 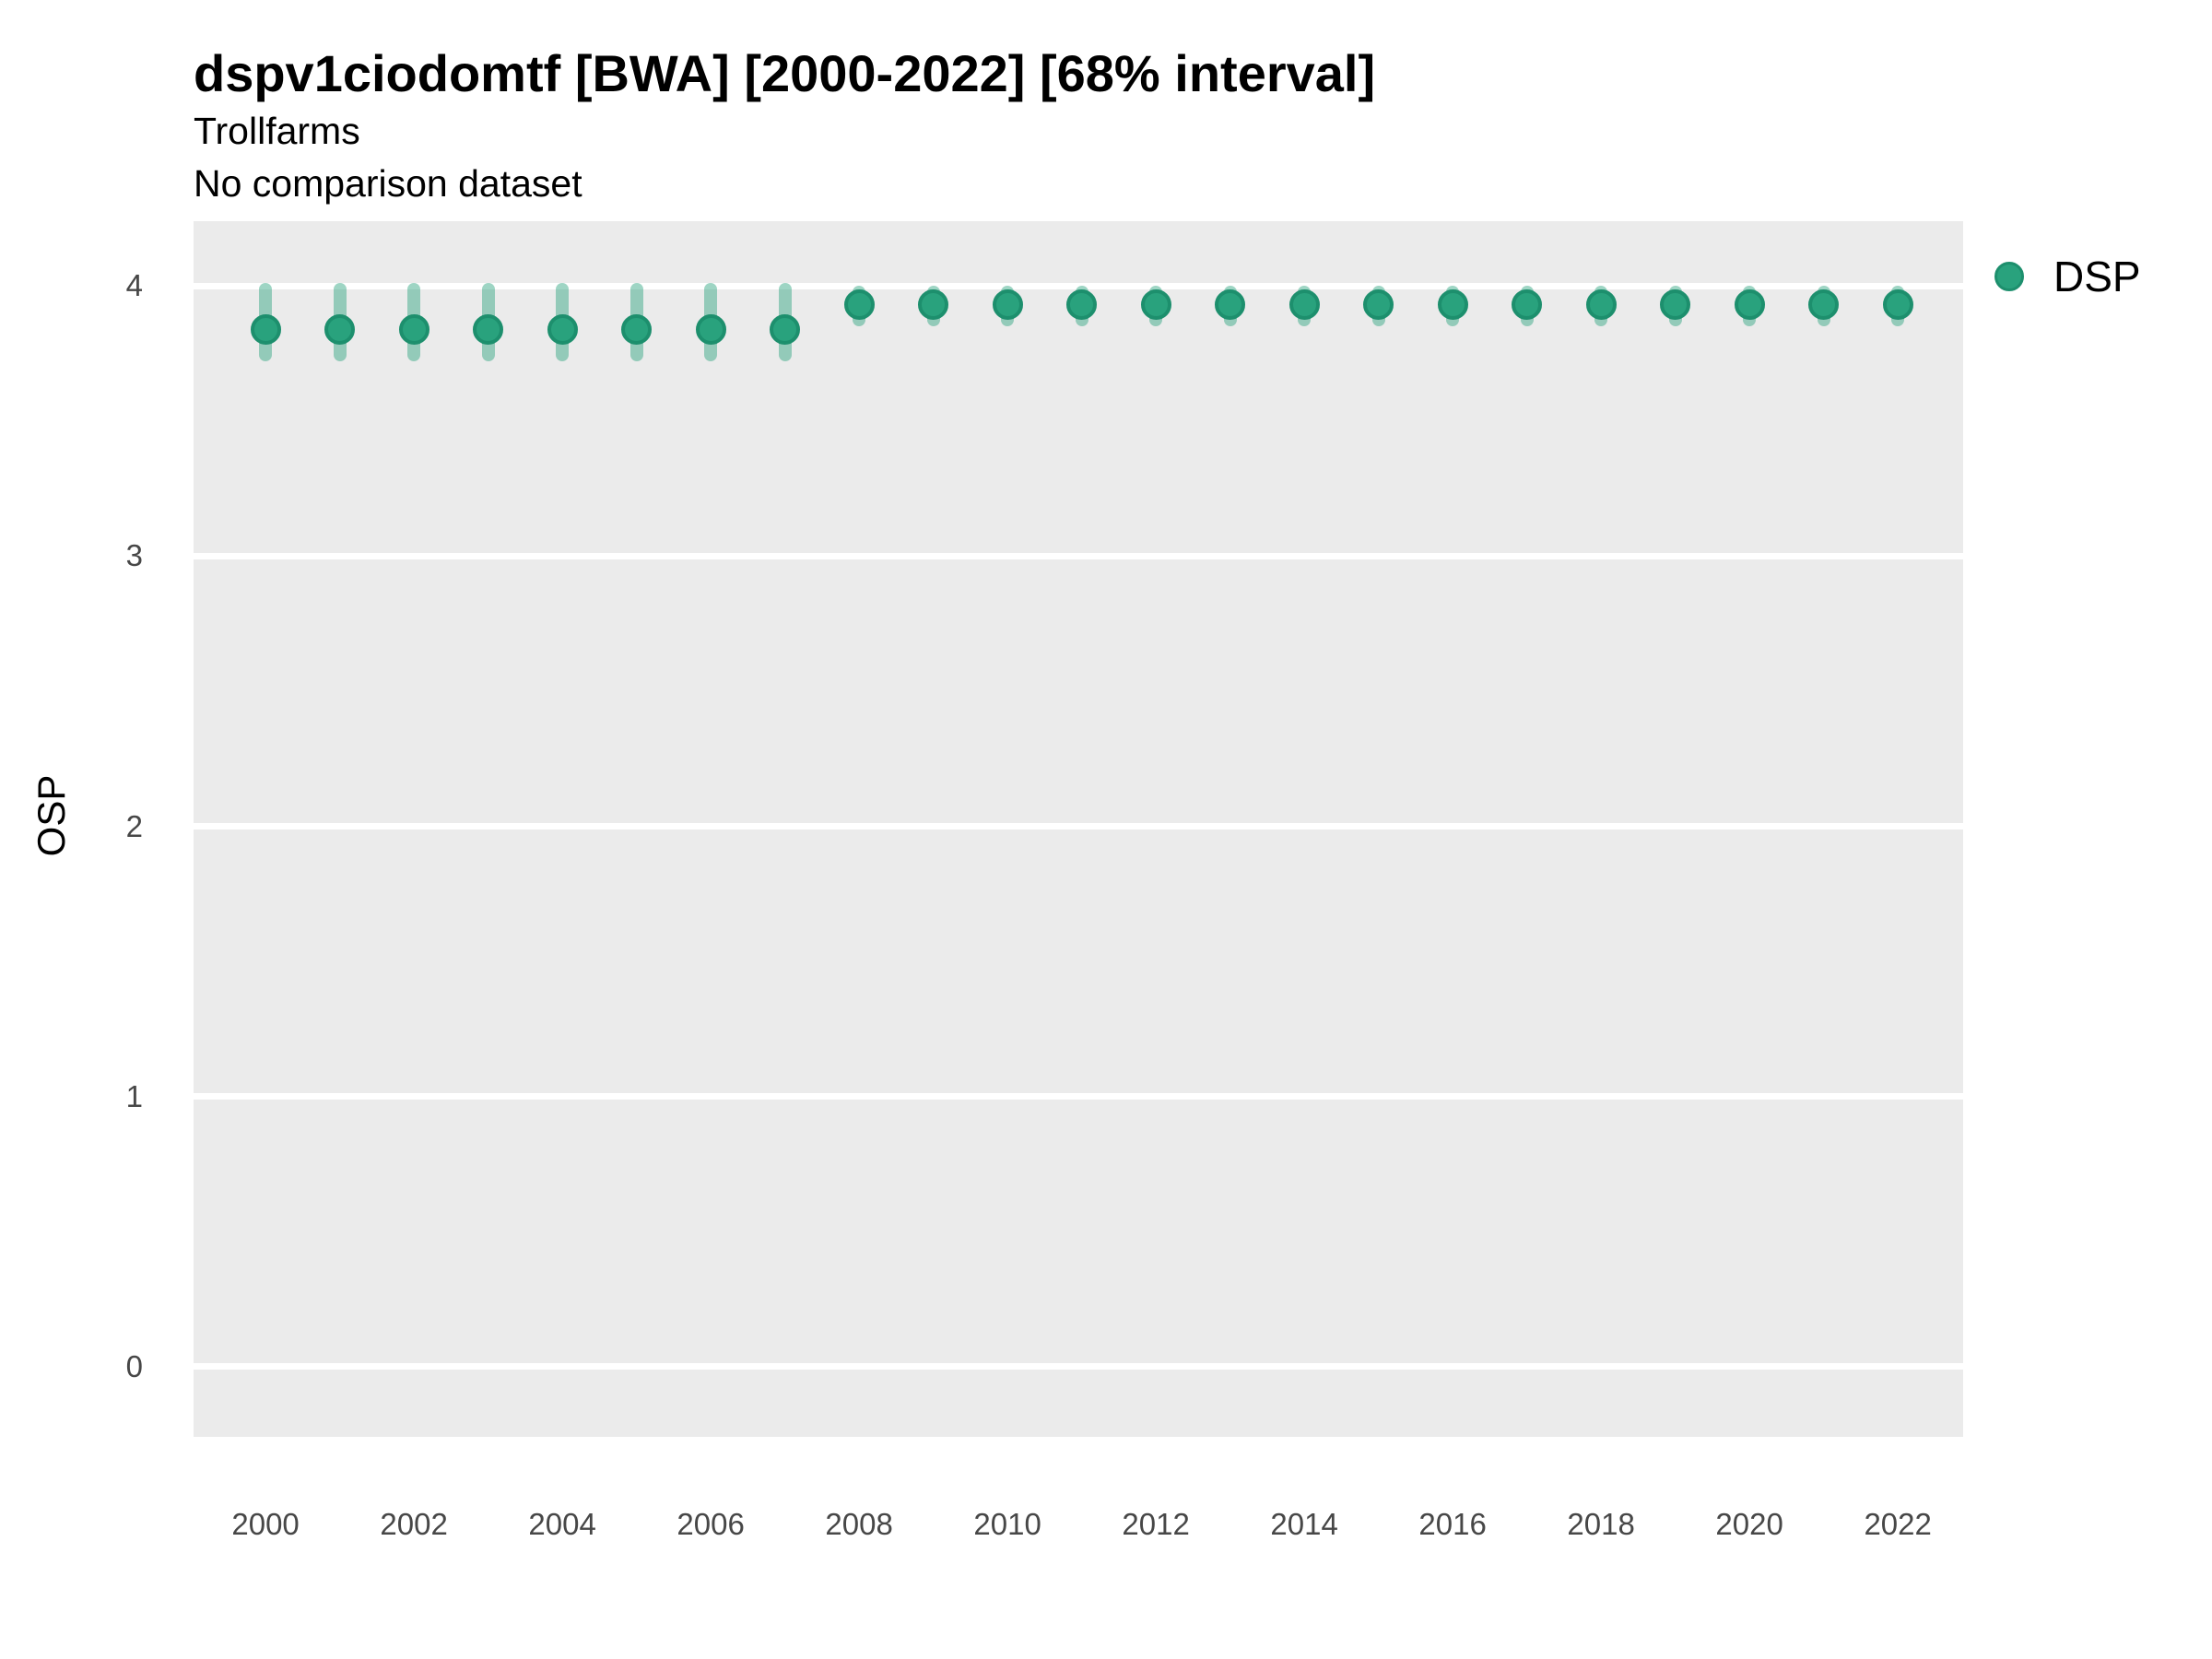 What do you see at coordinates (340, 329) in the screenshot?
I see `data-point-2001` at bounding box center [340, 329].